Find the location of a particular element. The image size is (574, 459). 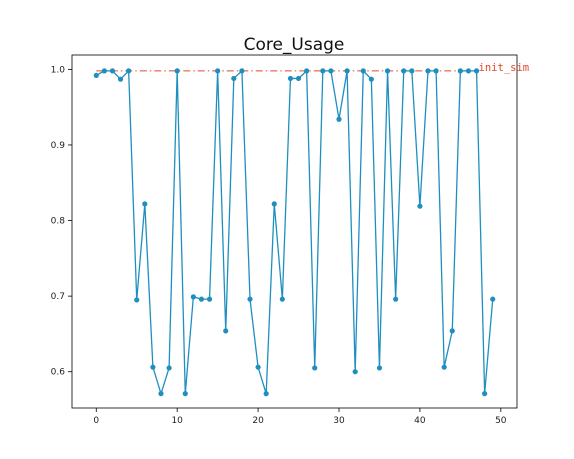

chart-title: Core_Usage is located at coordinates (294, 45).